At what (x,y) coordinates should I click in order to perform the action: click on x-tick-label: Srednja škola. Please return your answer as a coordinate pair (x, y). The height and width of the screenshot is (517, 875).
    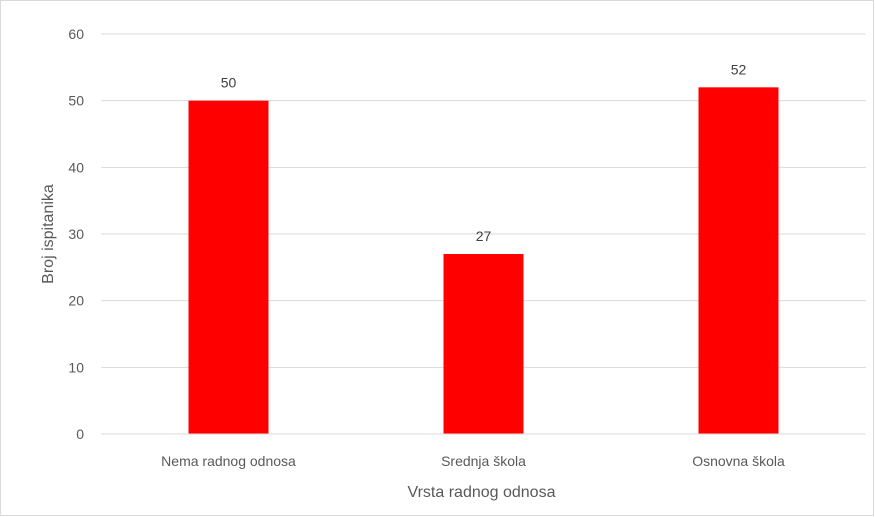
    Looking at the image, I should click on (483, 461).